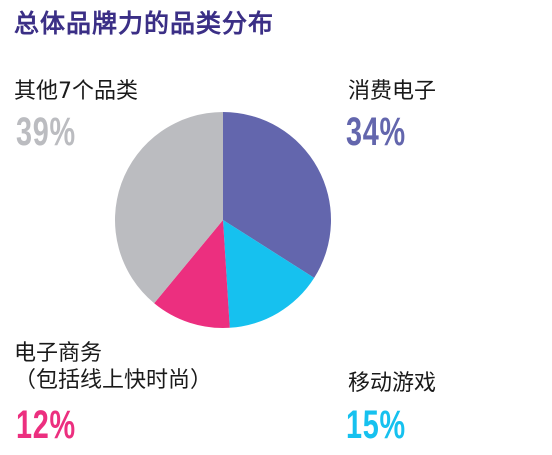  What do you see at coordinates (144, 23) in the screenshot?
I see `chart-title: 总体品牌力的品类分布` at bounding box center [144, 23].